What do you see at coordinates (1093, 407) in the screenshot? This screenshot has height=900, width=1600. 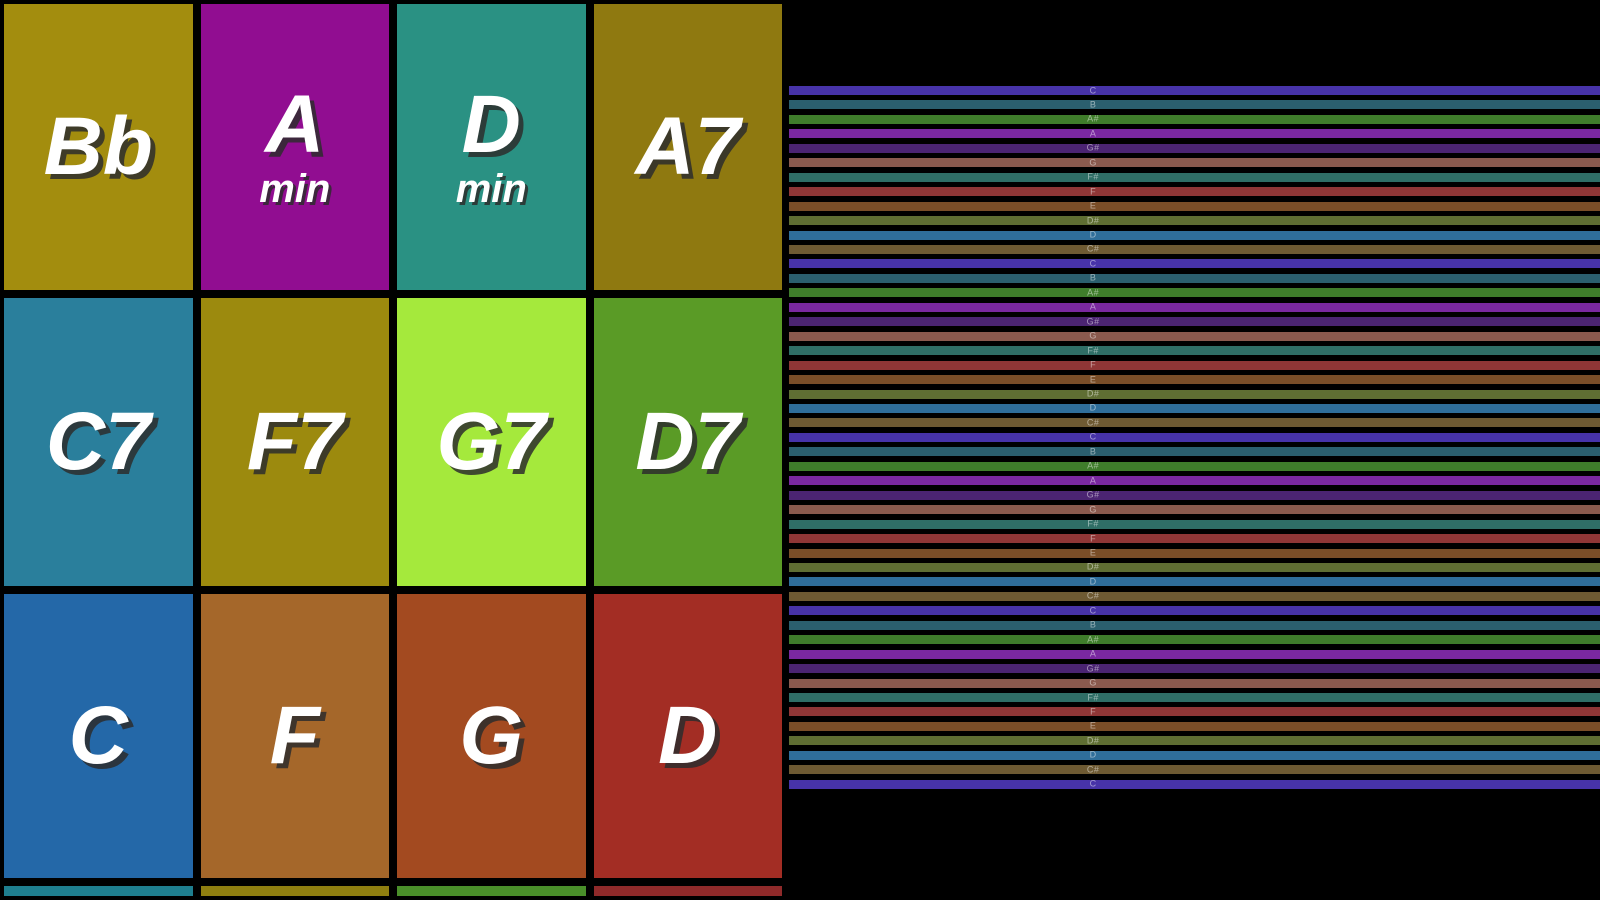 I see `string-note-label: D` at bounding box center [1093, 407].